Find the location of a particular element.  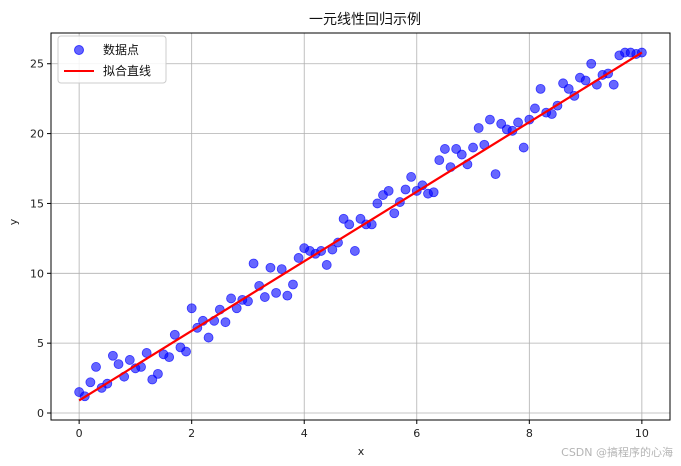

y-tick-label: 10 is located at coordinates (37, 273).